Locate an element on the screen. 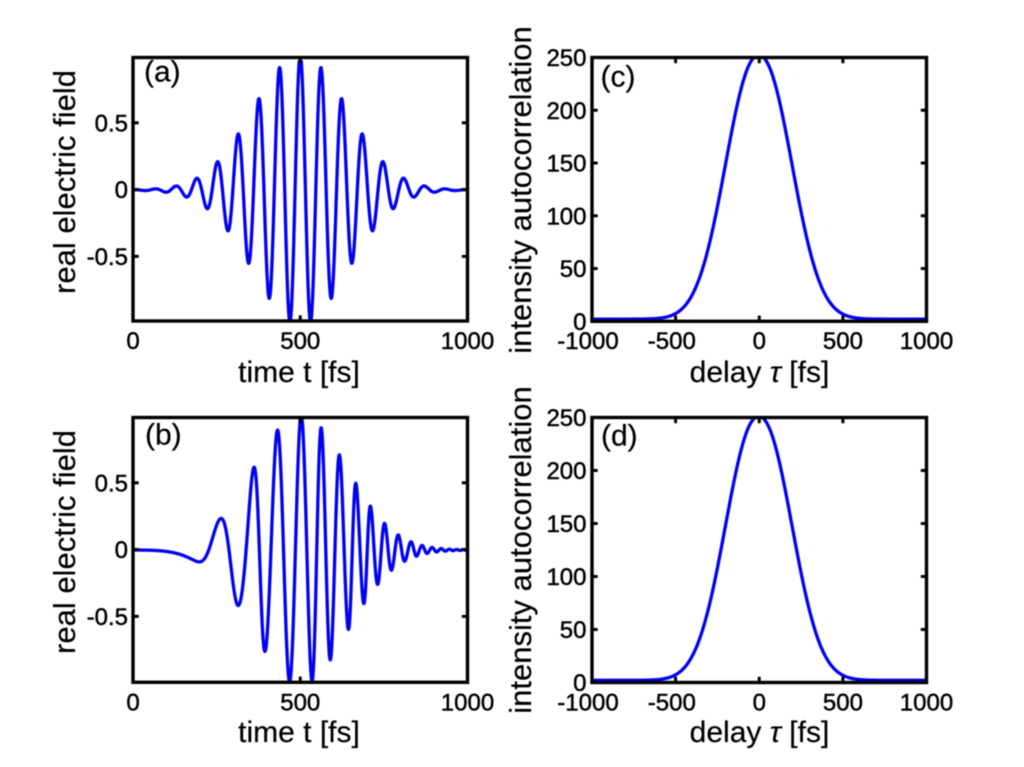 The width and height of the screenshot is (1024, 767). svg-text: (b) is located at coordinates (163, 435).